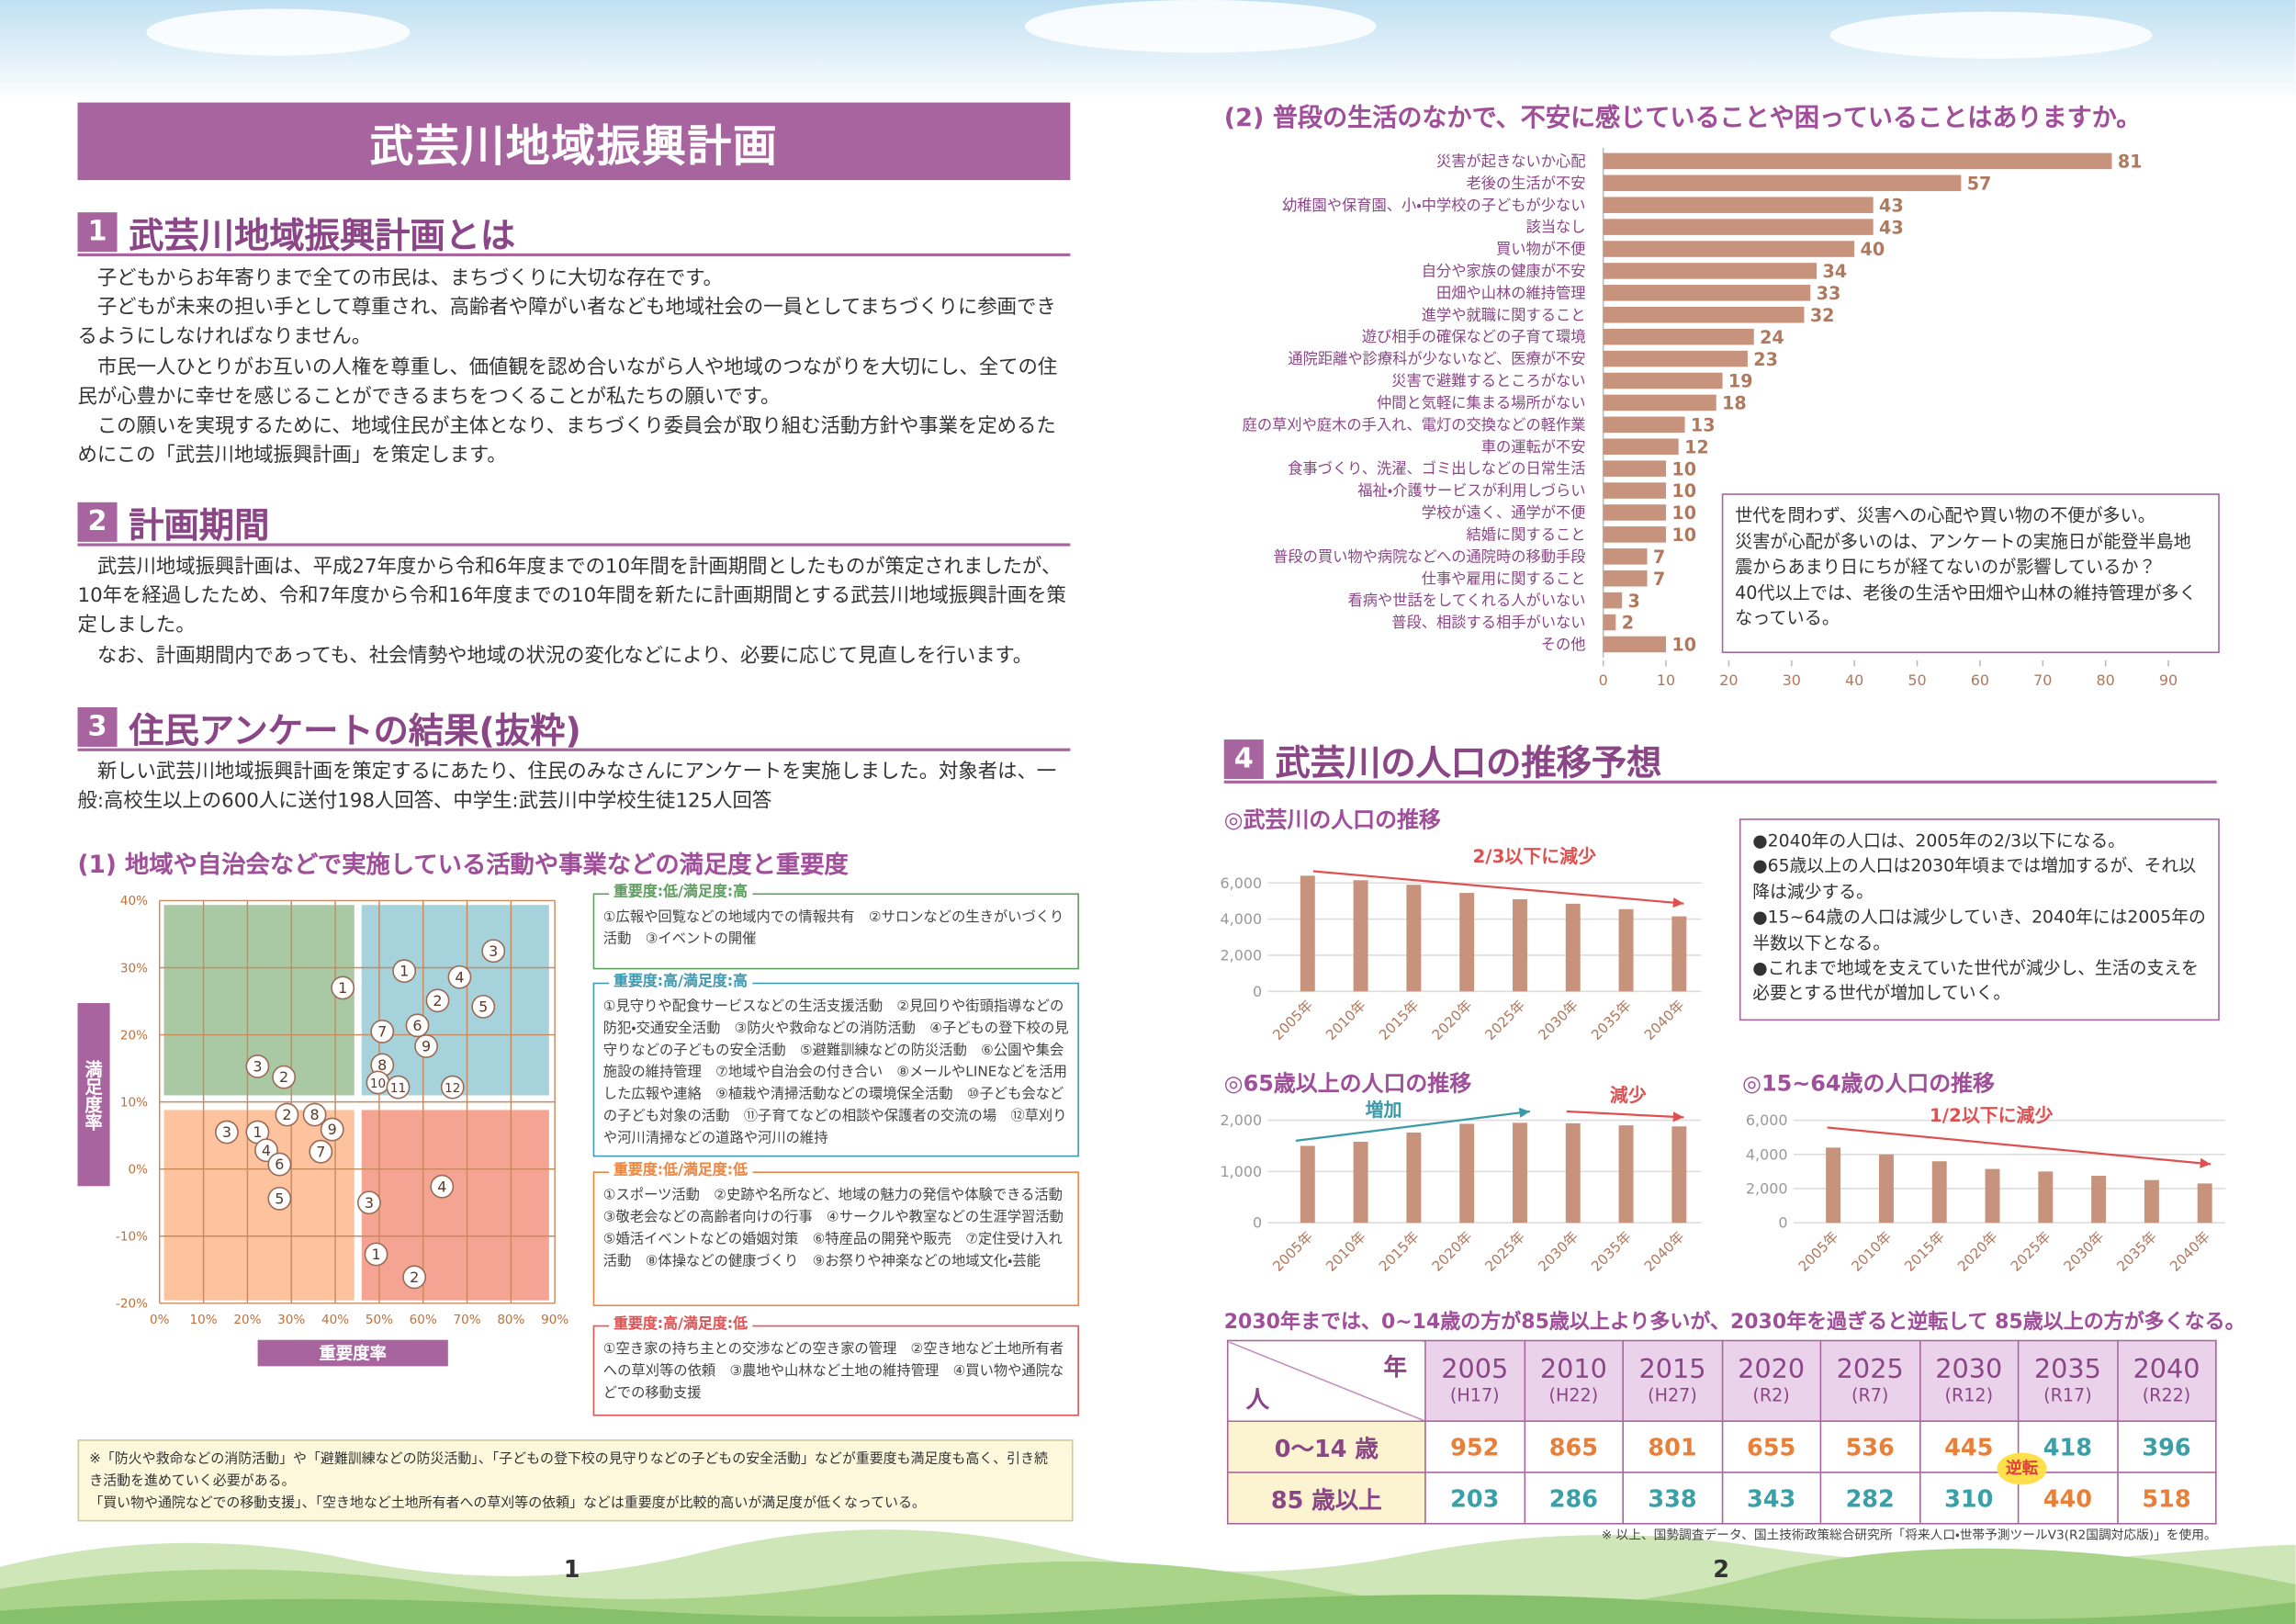 This screenshot has width=2296, height=1624. Describe the element at coordinates (1945, 515) in the screenshot. I see `paragraph: 世代を問わず、災害への心配や買い物の不便が多い。` at that location.